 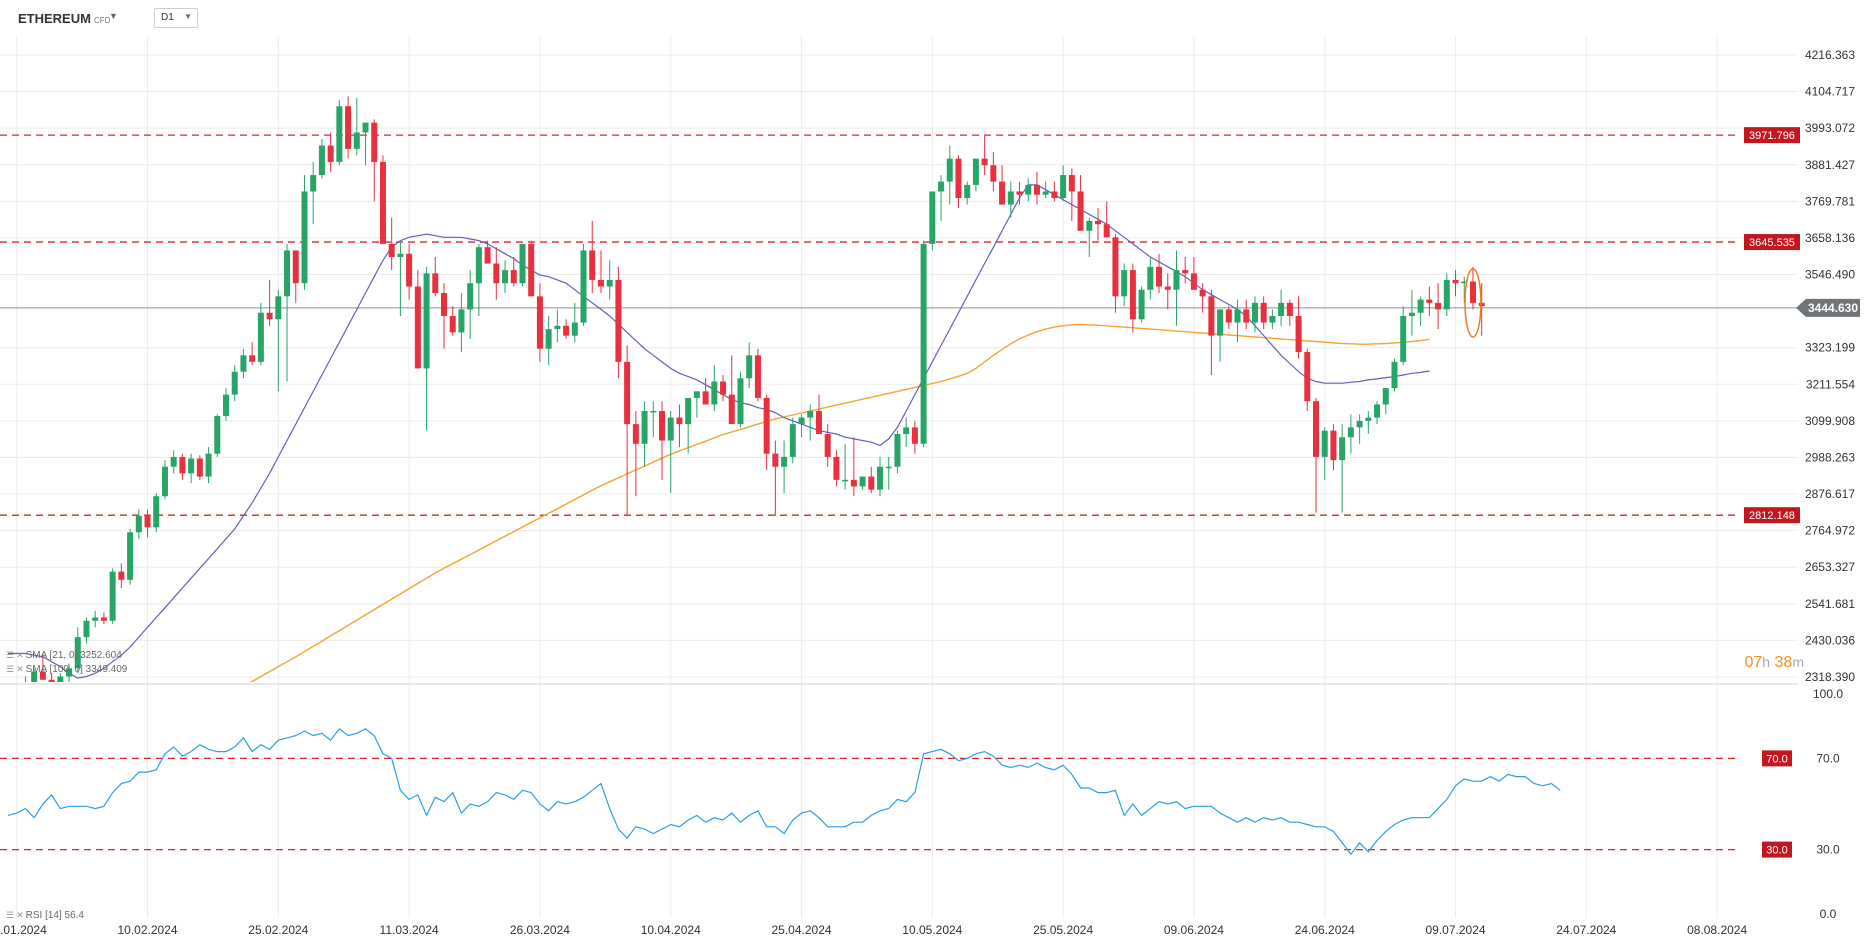 What do you see at coordinates (1194, 930) in the screenshot?
I see `date-tick-label: 09.06.2024` at bounding box center [1194, 930].